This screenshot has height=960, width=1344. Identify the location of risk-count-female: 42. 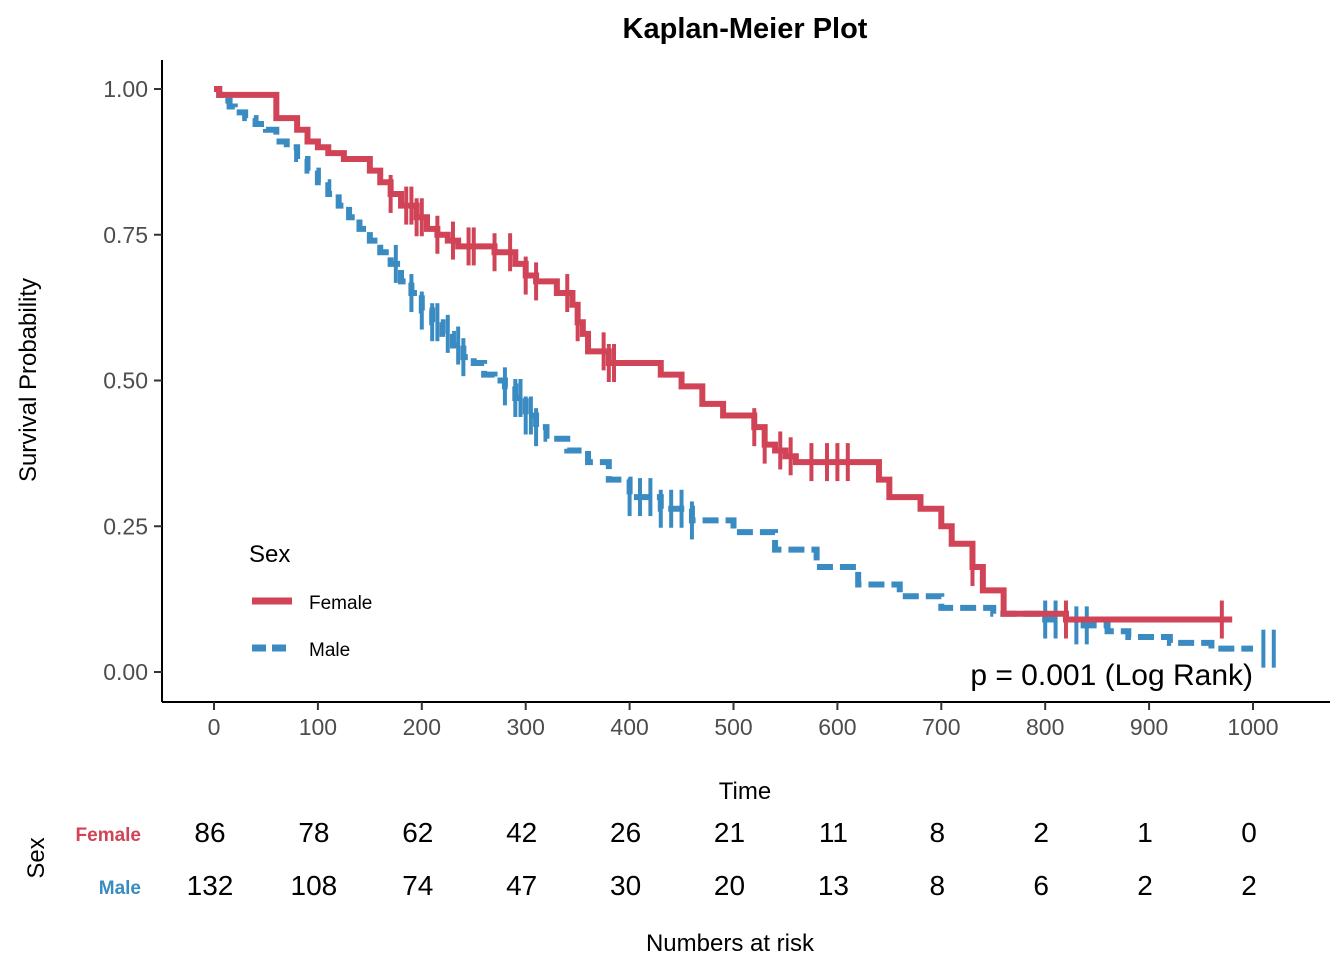
(521, 832).